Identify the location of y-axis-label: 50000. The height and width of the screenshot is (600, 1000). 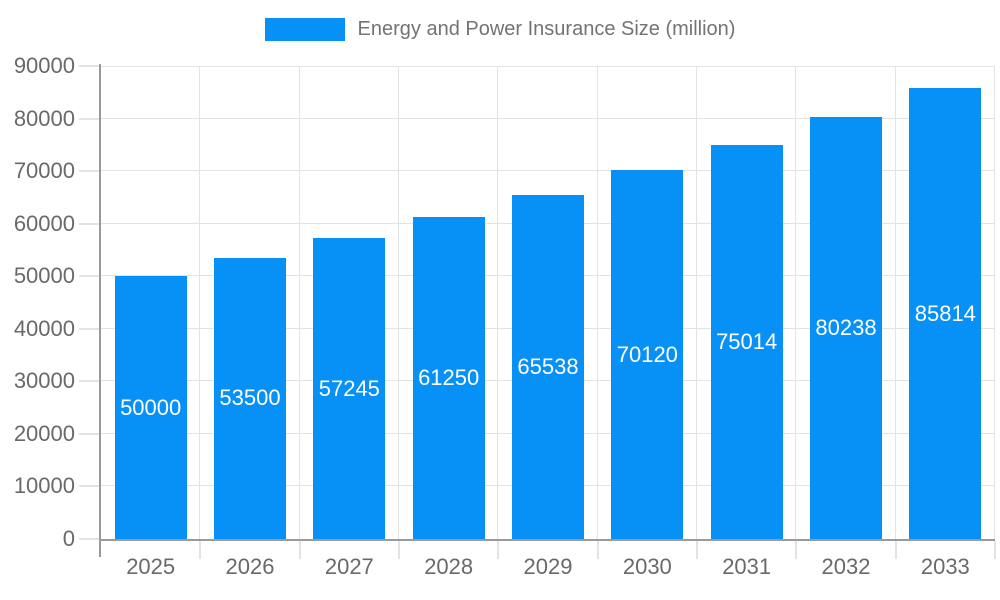
(44, 276).